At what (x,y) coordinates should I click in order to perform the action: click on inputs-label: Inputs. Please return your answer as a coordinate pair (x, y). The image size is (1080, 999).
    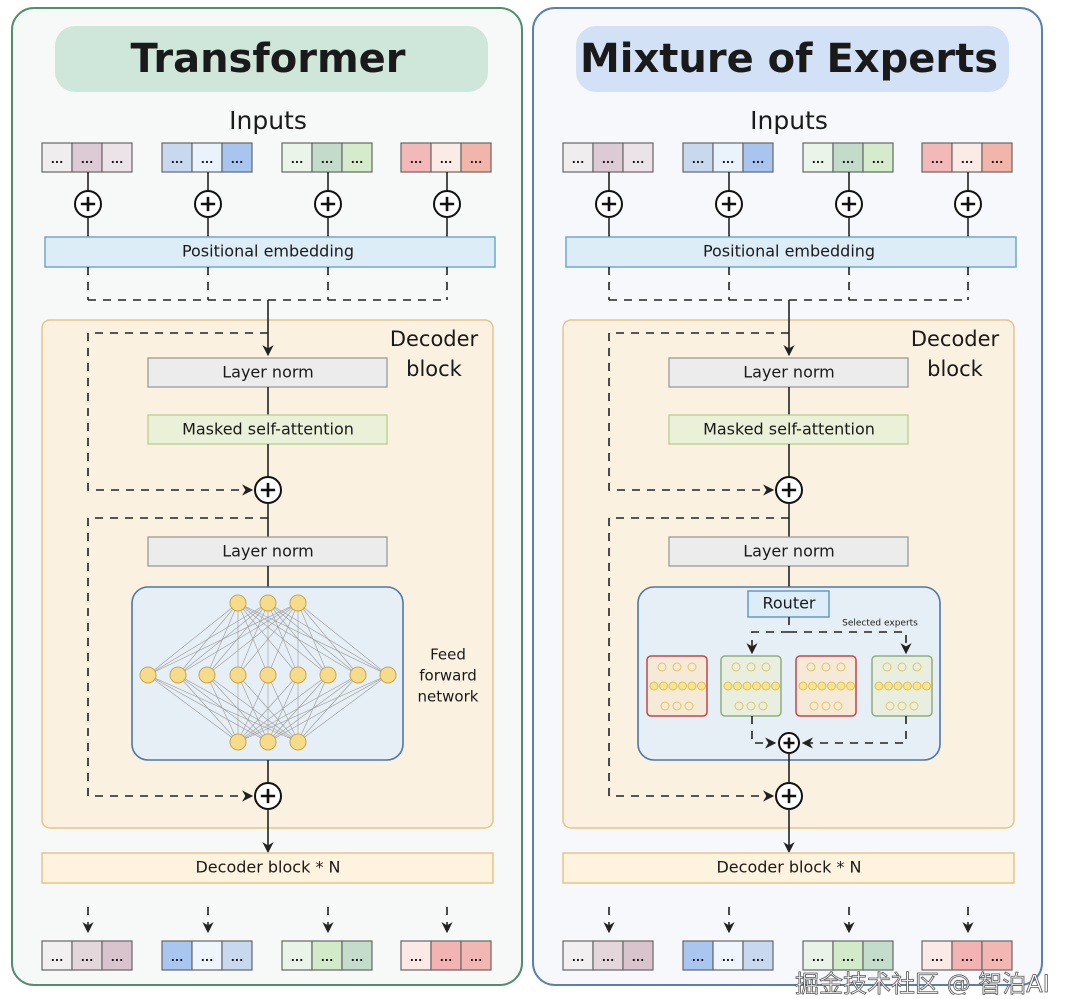
    Looking at the image, I should click on (268, 120).